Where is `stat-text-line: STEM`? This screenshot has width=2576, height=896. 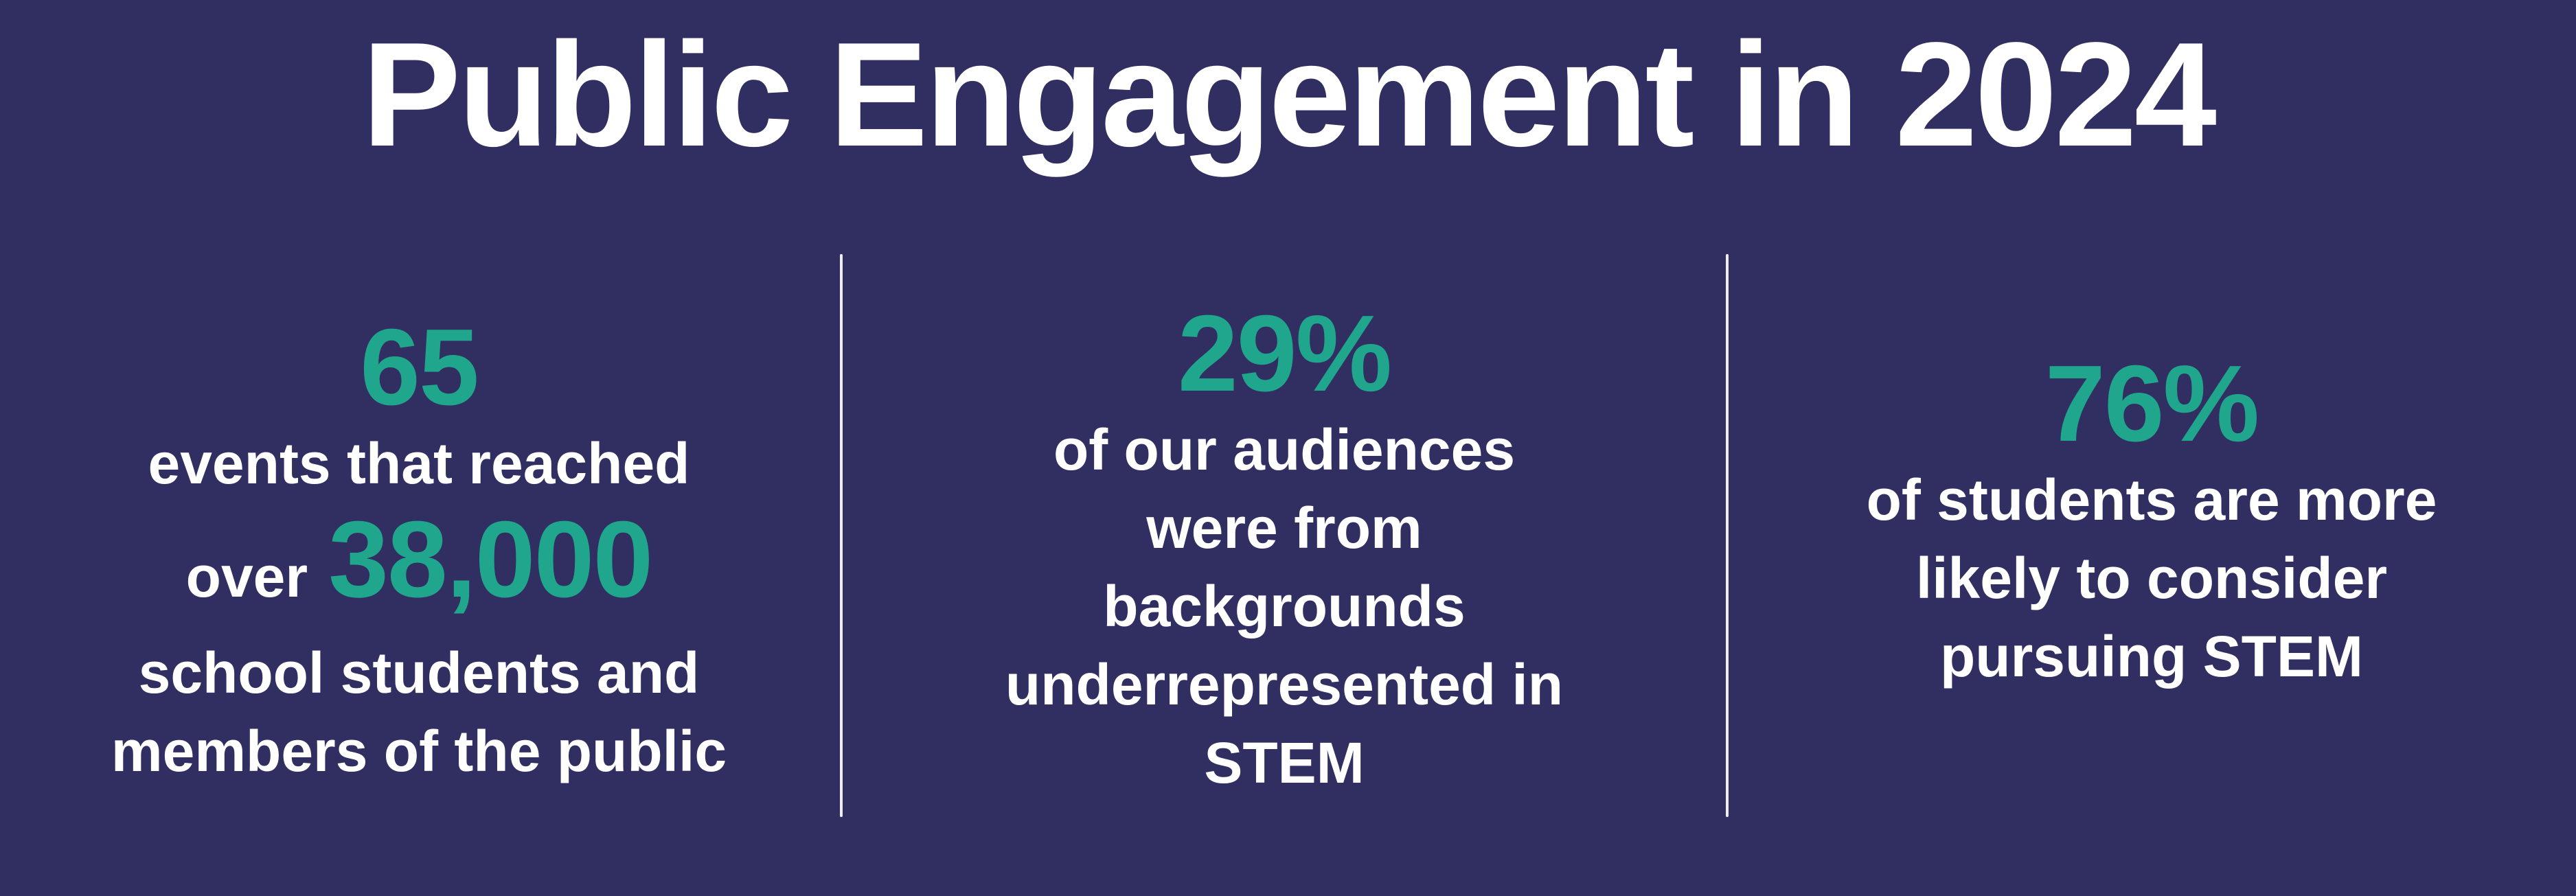 stat-text-line: STEM is located at coordinates (1284, 763).